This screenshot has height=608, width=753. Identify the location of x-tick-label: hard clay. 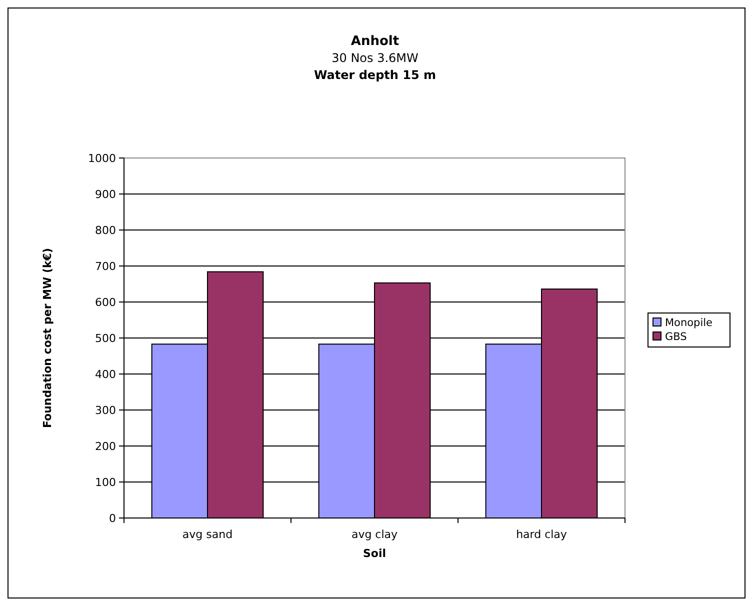
(542, 534).